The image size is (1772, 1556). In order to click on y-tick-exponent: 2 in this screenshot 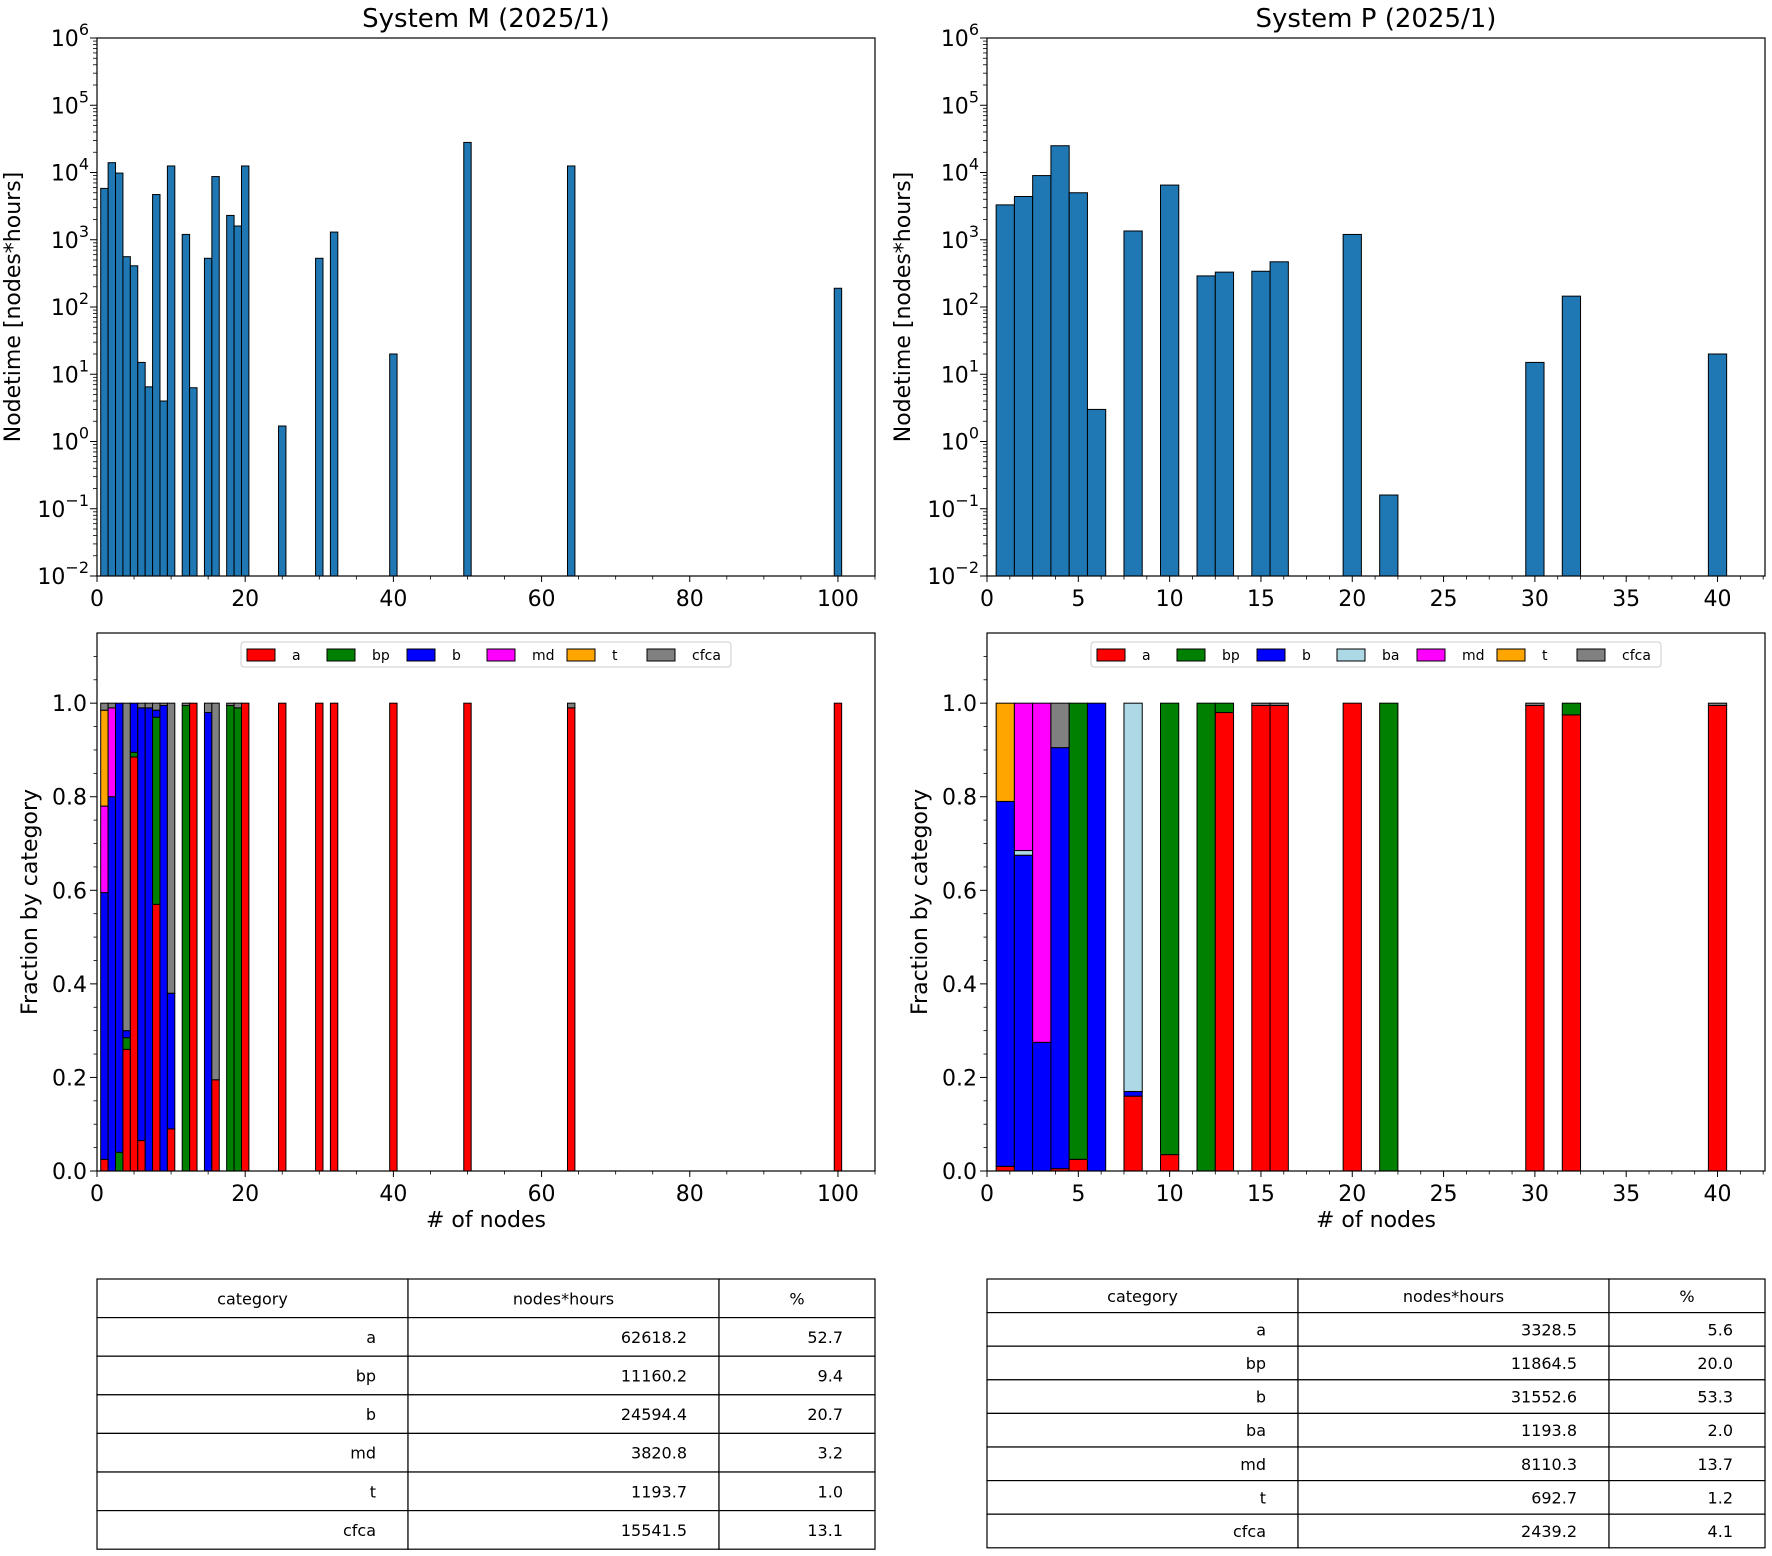, I will do `click(84, 298)`.